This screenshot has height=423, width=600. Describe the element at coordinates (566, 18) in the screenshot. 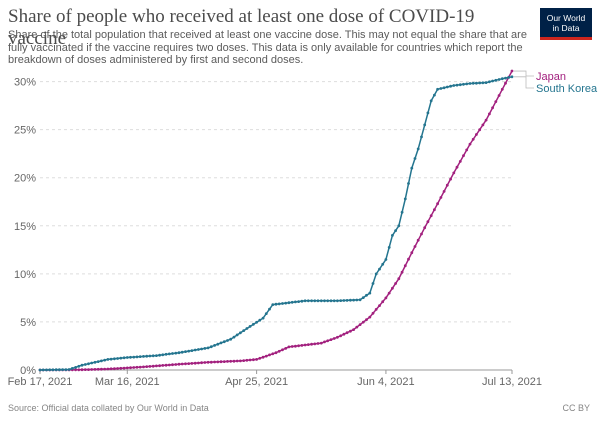

I see `logo-line1: Our World` at that location.